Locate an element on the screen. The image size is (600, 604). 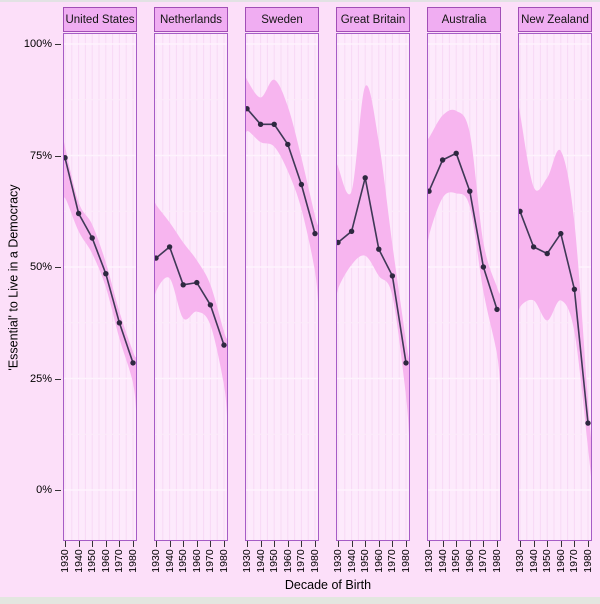
facet-panel-sweden is located at coordinates (281, 287).